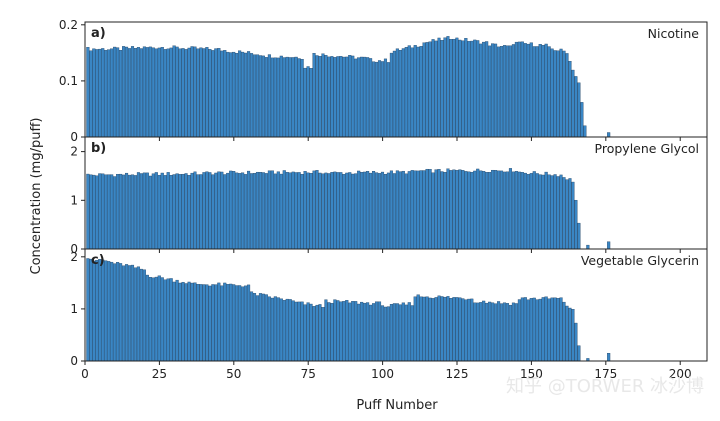  Describe the element at coordinates (74, 309) in the screenshot. I see `y-tick-label: 1` at that location.